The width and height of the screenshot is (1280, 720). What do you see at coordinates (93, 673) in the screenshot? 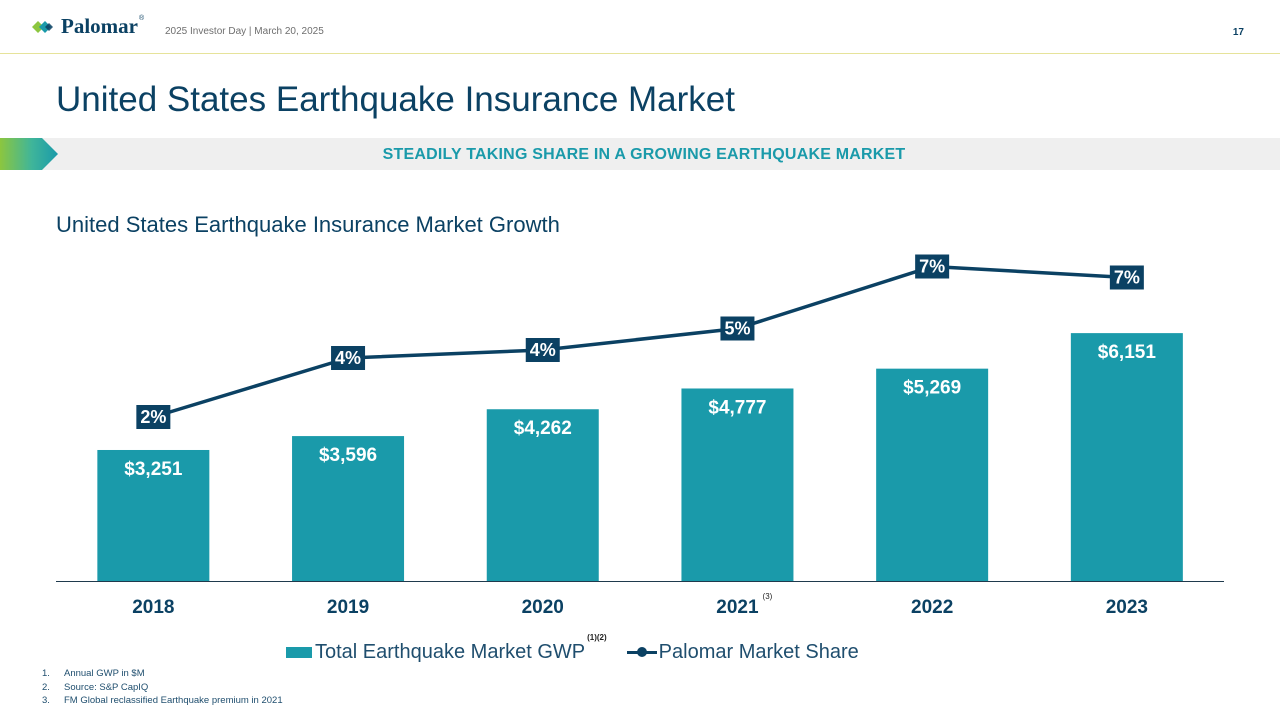
I see `footnote-1: 1. Annual GWP in $M` at bounding box center [93, 673].